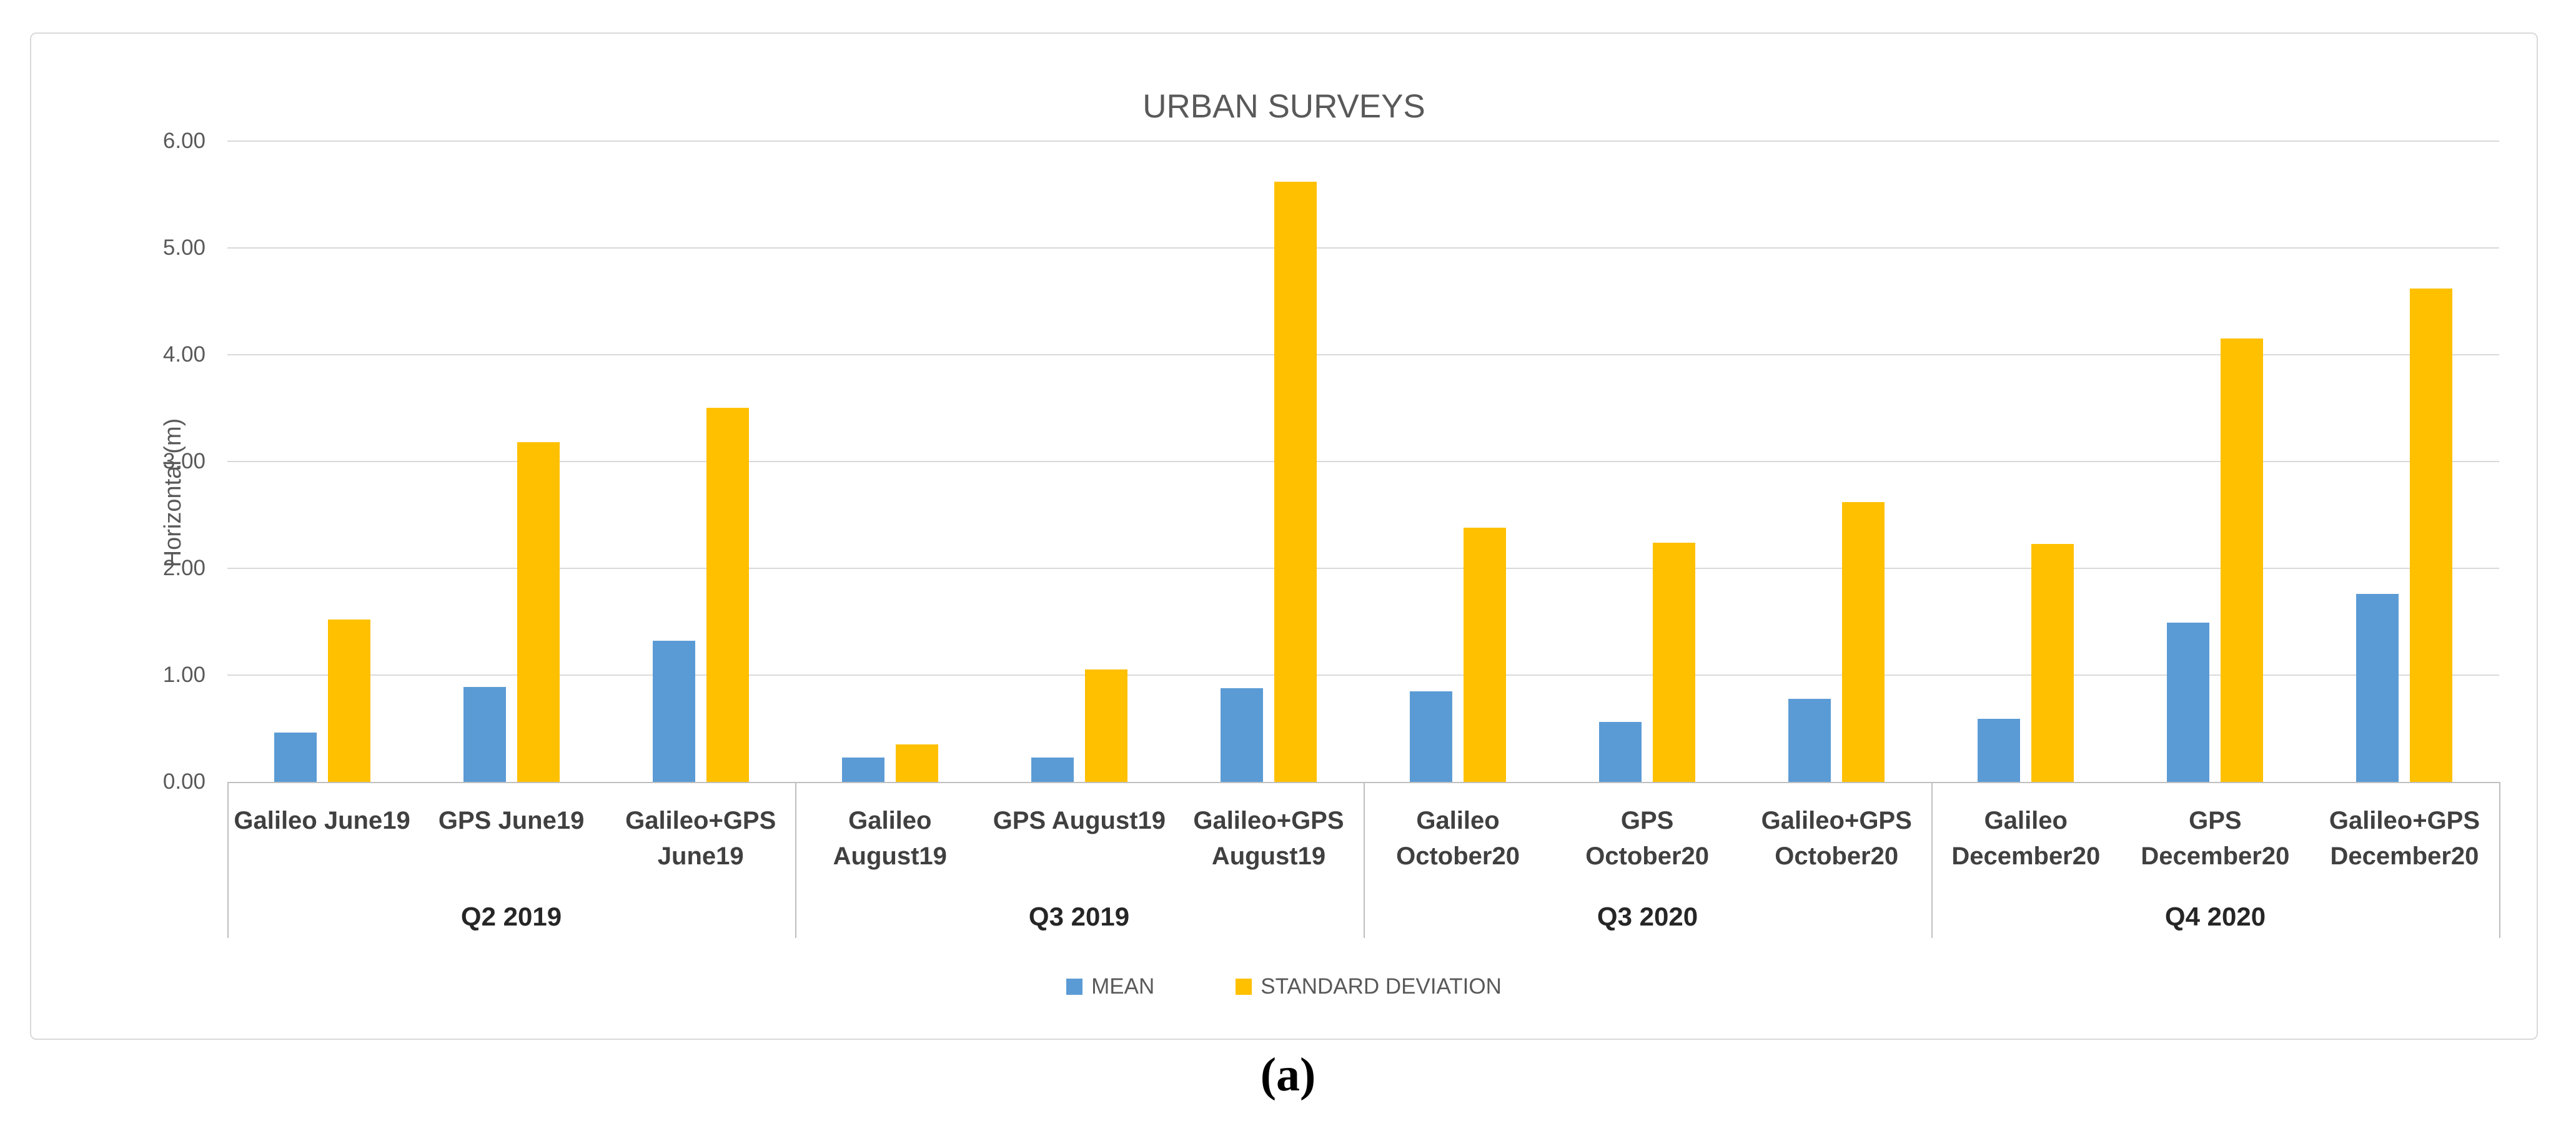 The image size is (2576, 1121). Describe the element at coordinates (700, 839) in the screenshot. I see `category-label: Galileo+GPS June19` at that location.